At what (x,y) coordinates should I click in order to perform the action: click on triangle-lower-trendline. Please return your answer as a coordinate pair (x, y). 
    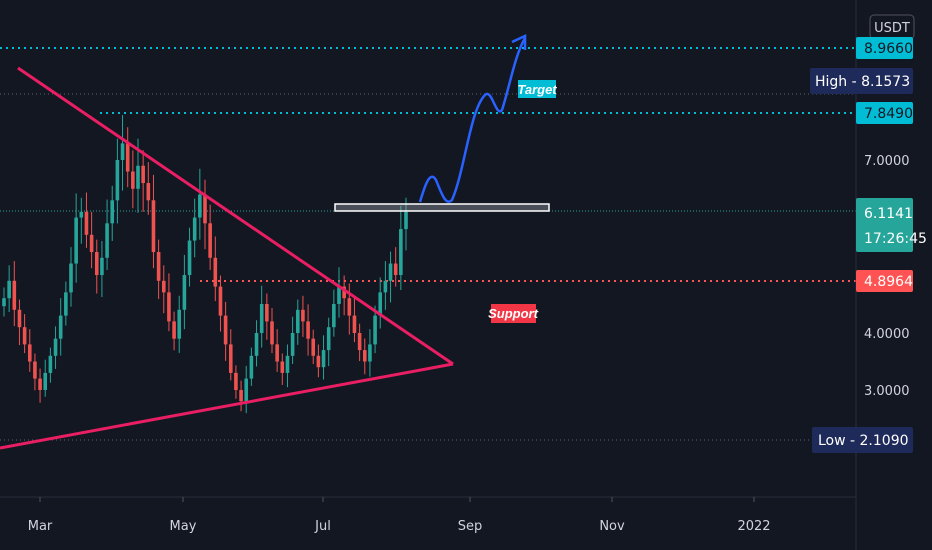
    Looking at the image, I should click on (227, 406).